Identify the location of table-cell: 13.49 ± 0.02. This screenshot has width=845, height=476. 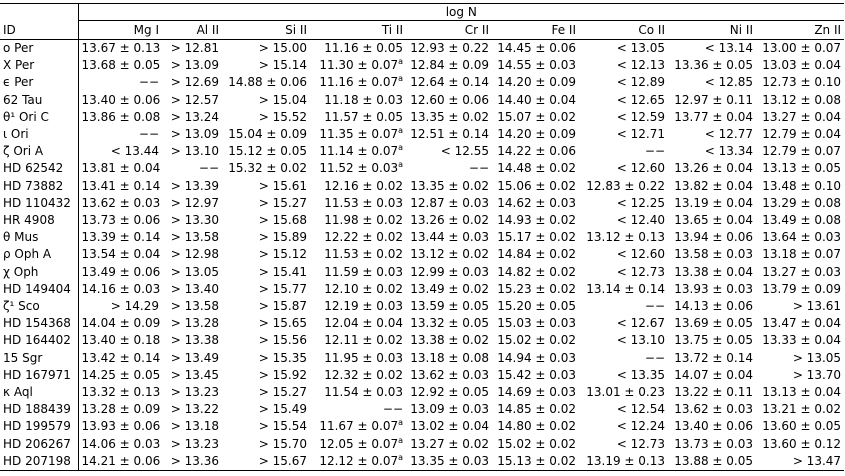
(449, 288).